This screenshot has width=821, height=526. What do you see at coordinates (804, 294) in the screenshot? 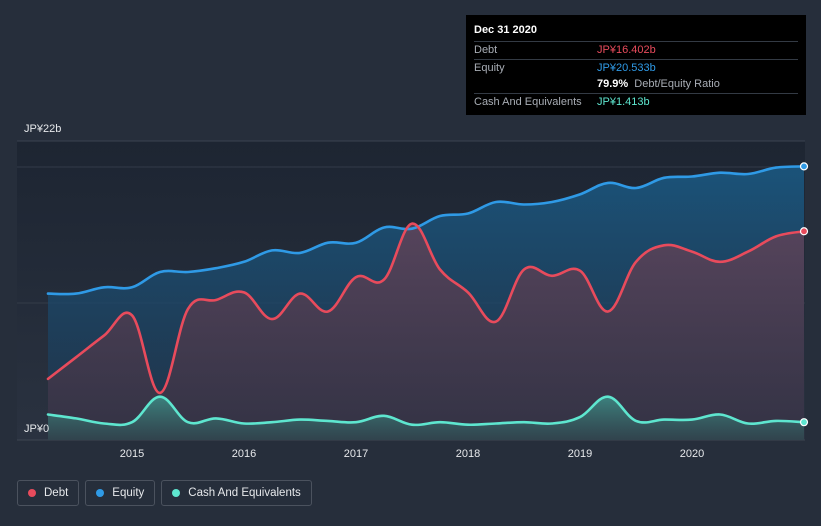
I see `series-endpoints` at bounding box center [804, 294].